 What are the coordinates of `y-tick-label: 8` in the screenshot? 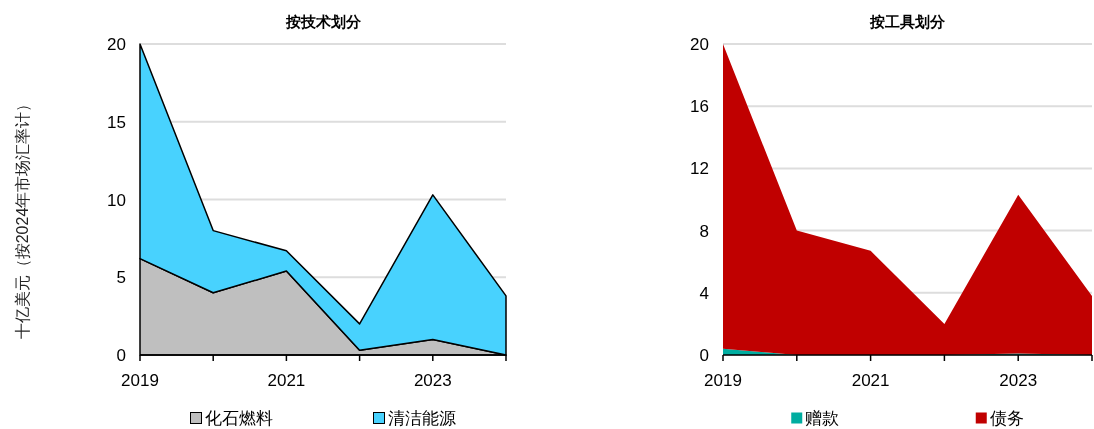 It's located at (704, 231).